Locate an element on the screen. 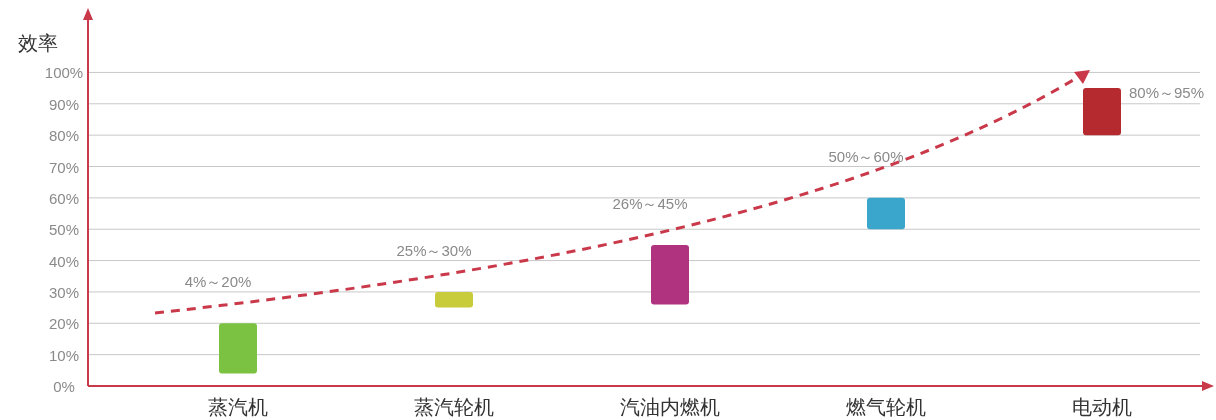  x-tick-label: 燃气轮机 is located at coordinates (886, 407).